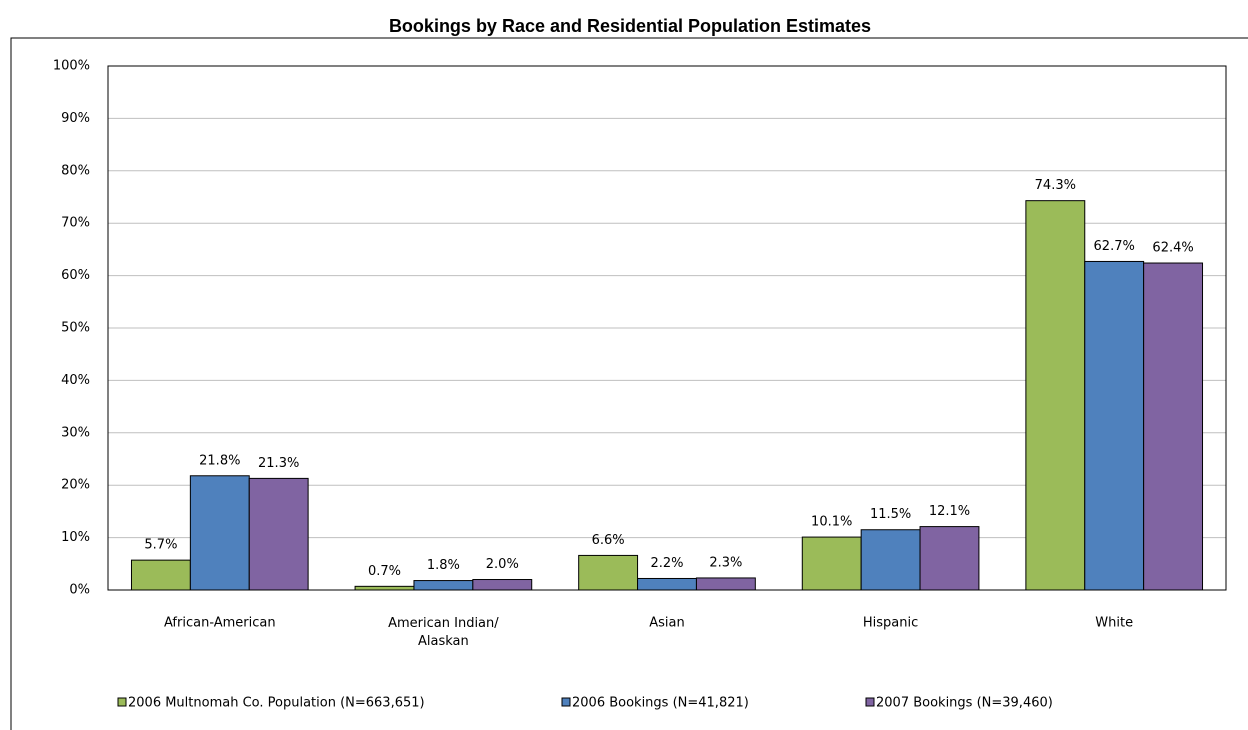 The width and height of the screenshot is (1248, 730). What do you see at coordinates (278, 463) in the screenshot?
I see `data-label: 21.3%` at bounding box center [278, 463].